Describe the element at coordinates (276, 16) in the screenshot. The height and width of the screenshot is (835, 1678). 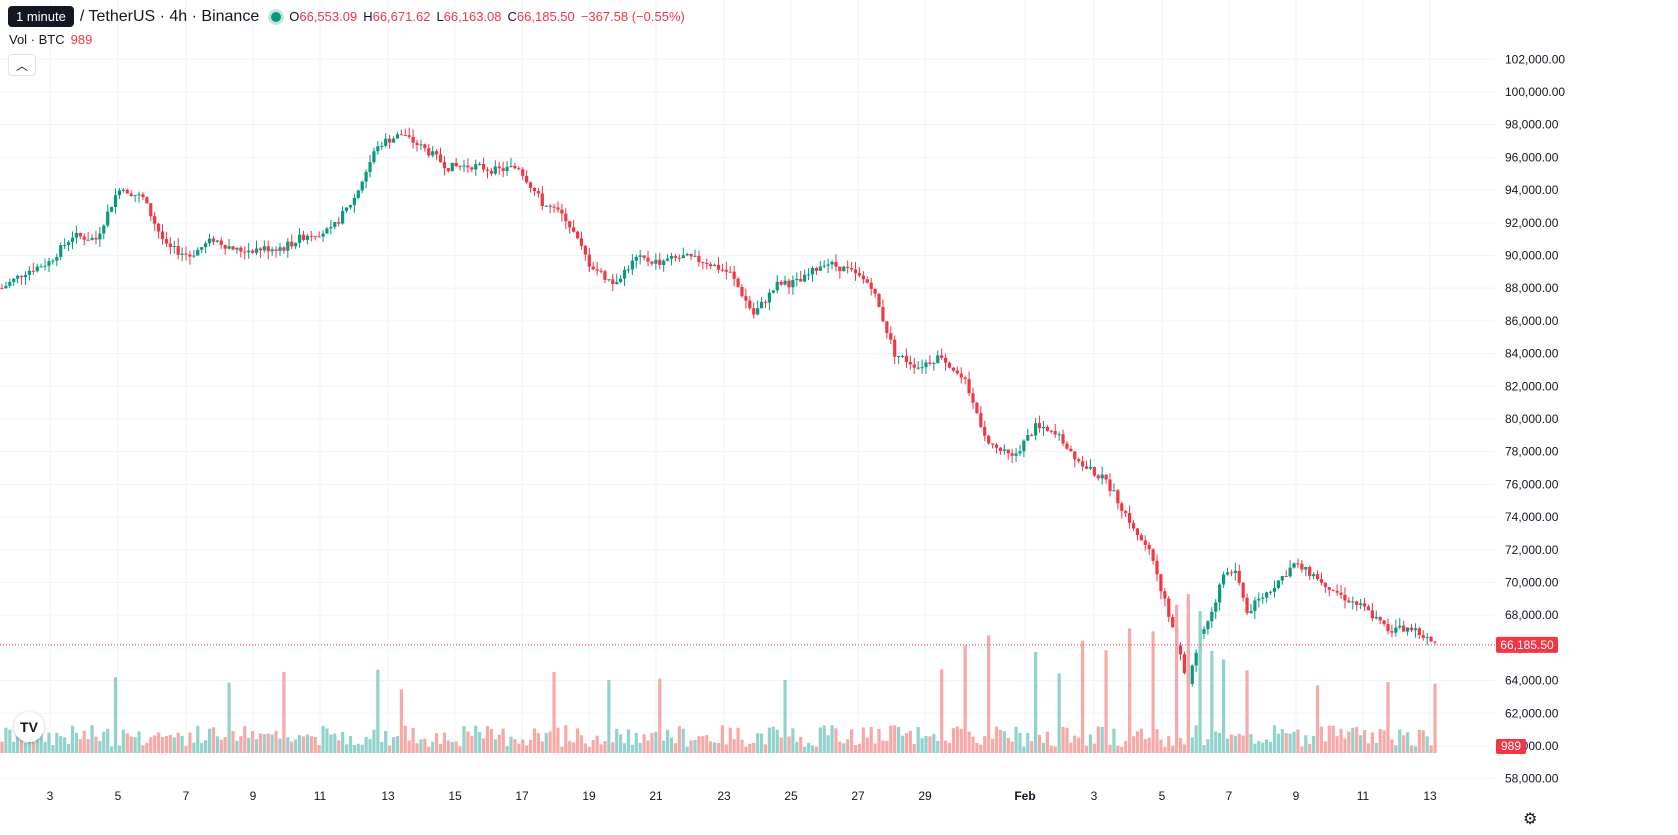
I see `market-status-dot` at that location.